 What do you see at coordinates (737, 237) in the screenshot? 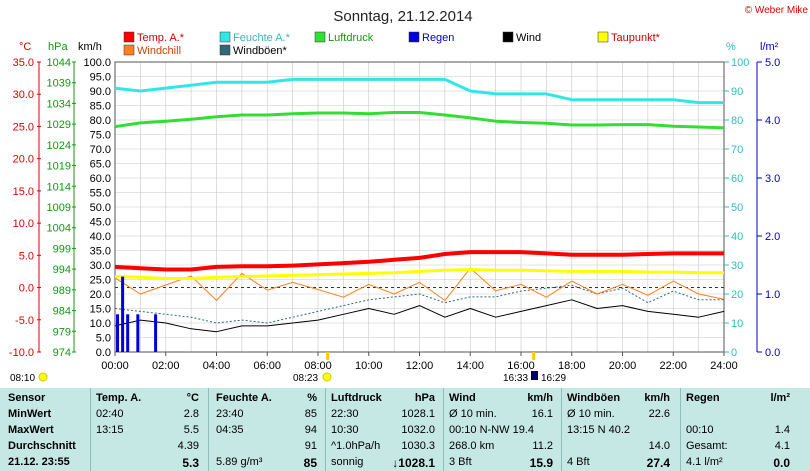
I see `humidity-tick-label: 40` at bounding box center [737, 237].